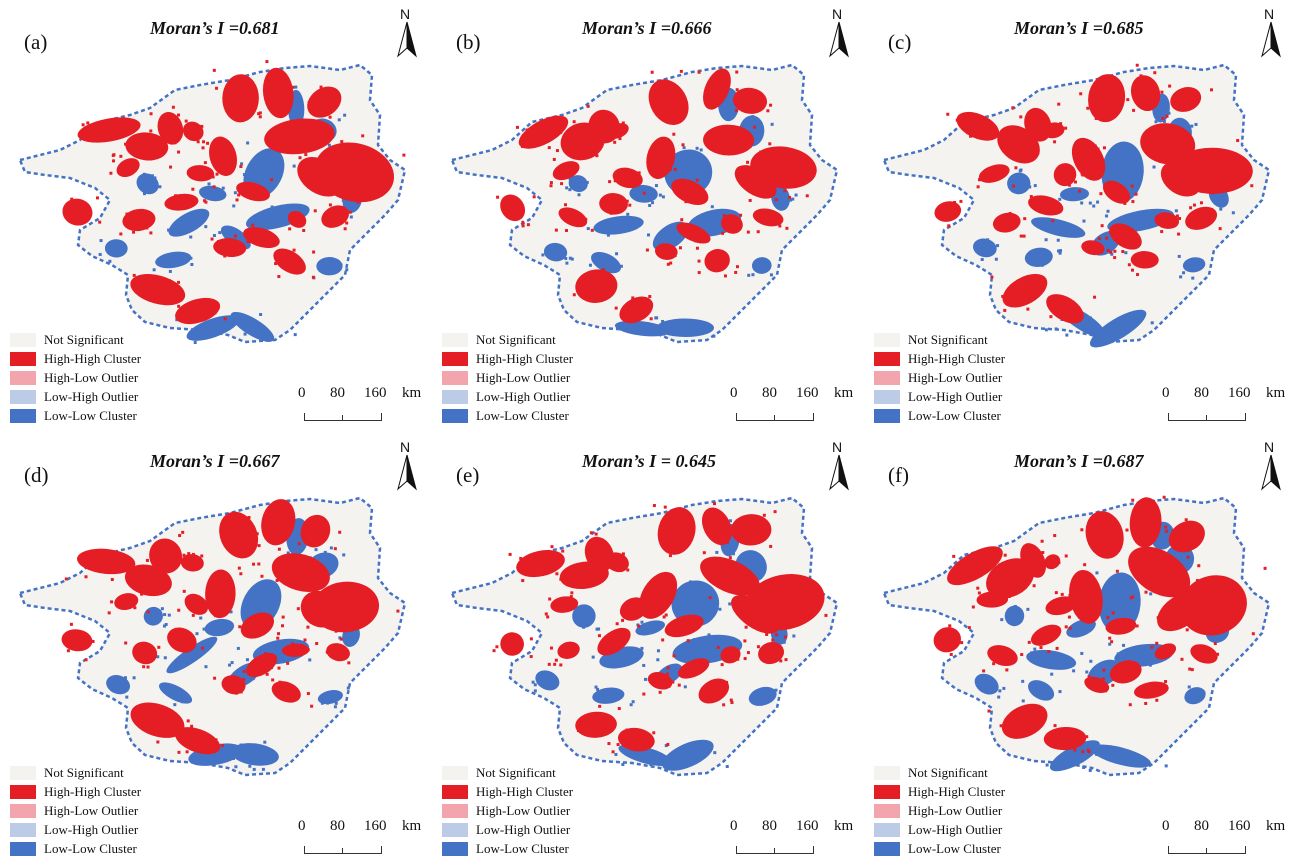 The image size is (1296, 866). I want to click on north-arrow-icon: N, so click(407, 34).